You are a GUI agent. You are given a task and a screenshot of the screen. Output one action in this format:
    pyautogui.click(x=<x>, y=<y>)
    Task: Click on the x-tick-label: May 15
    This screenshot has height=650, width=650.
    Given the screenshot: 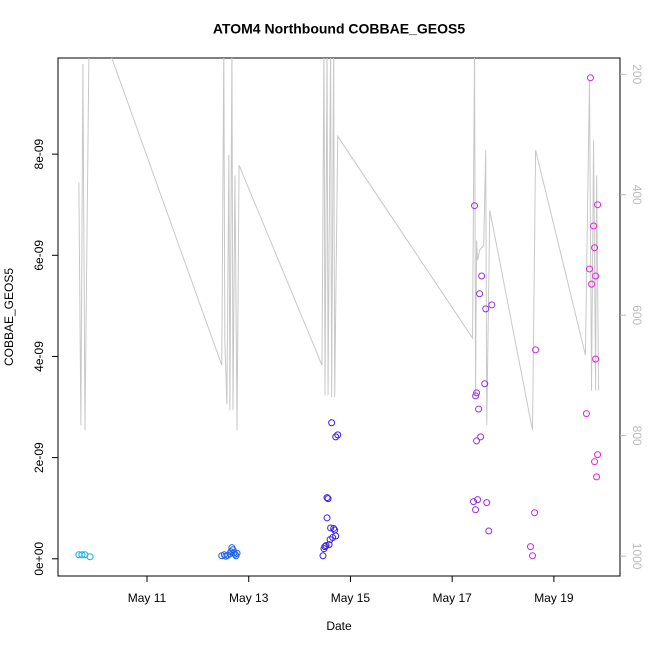 What is the action you would take?
    pyautogui.click(x=351, y=598)
    